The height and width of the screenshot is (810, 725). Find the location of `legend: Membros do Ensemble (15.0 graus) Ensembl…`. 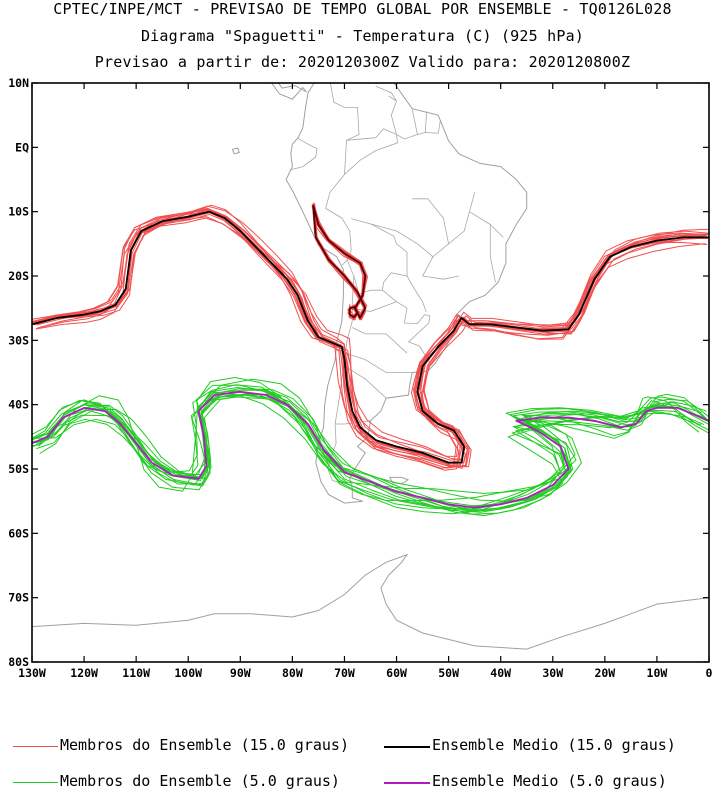

legend: Membros do Ensemble (15.0 graus) Ensembl… is located at coordinates (362, 770).